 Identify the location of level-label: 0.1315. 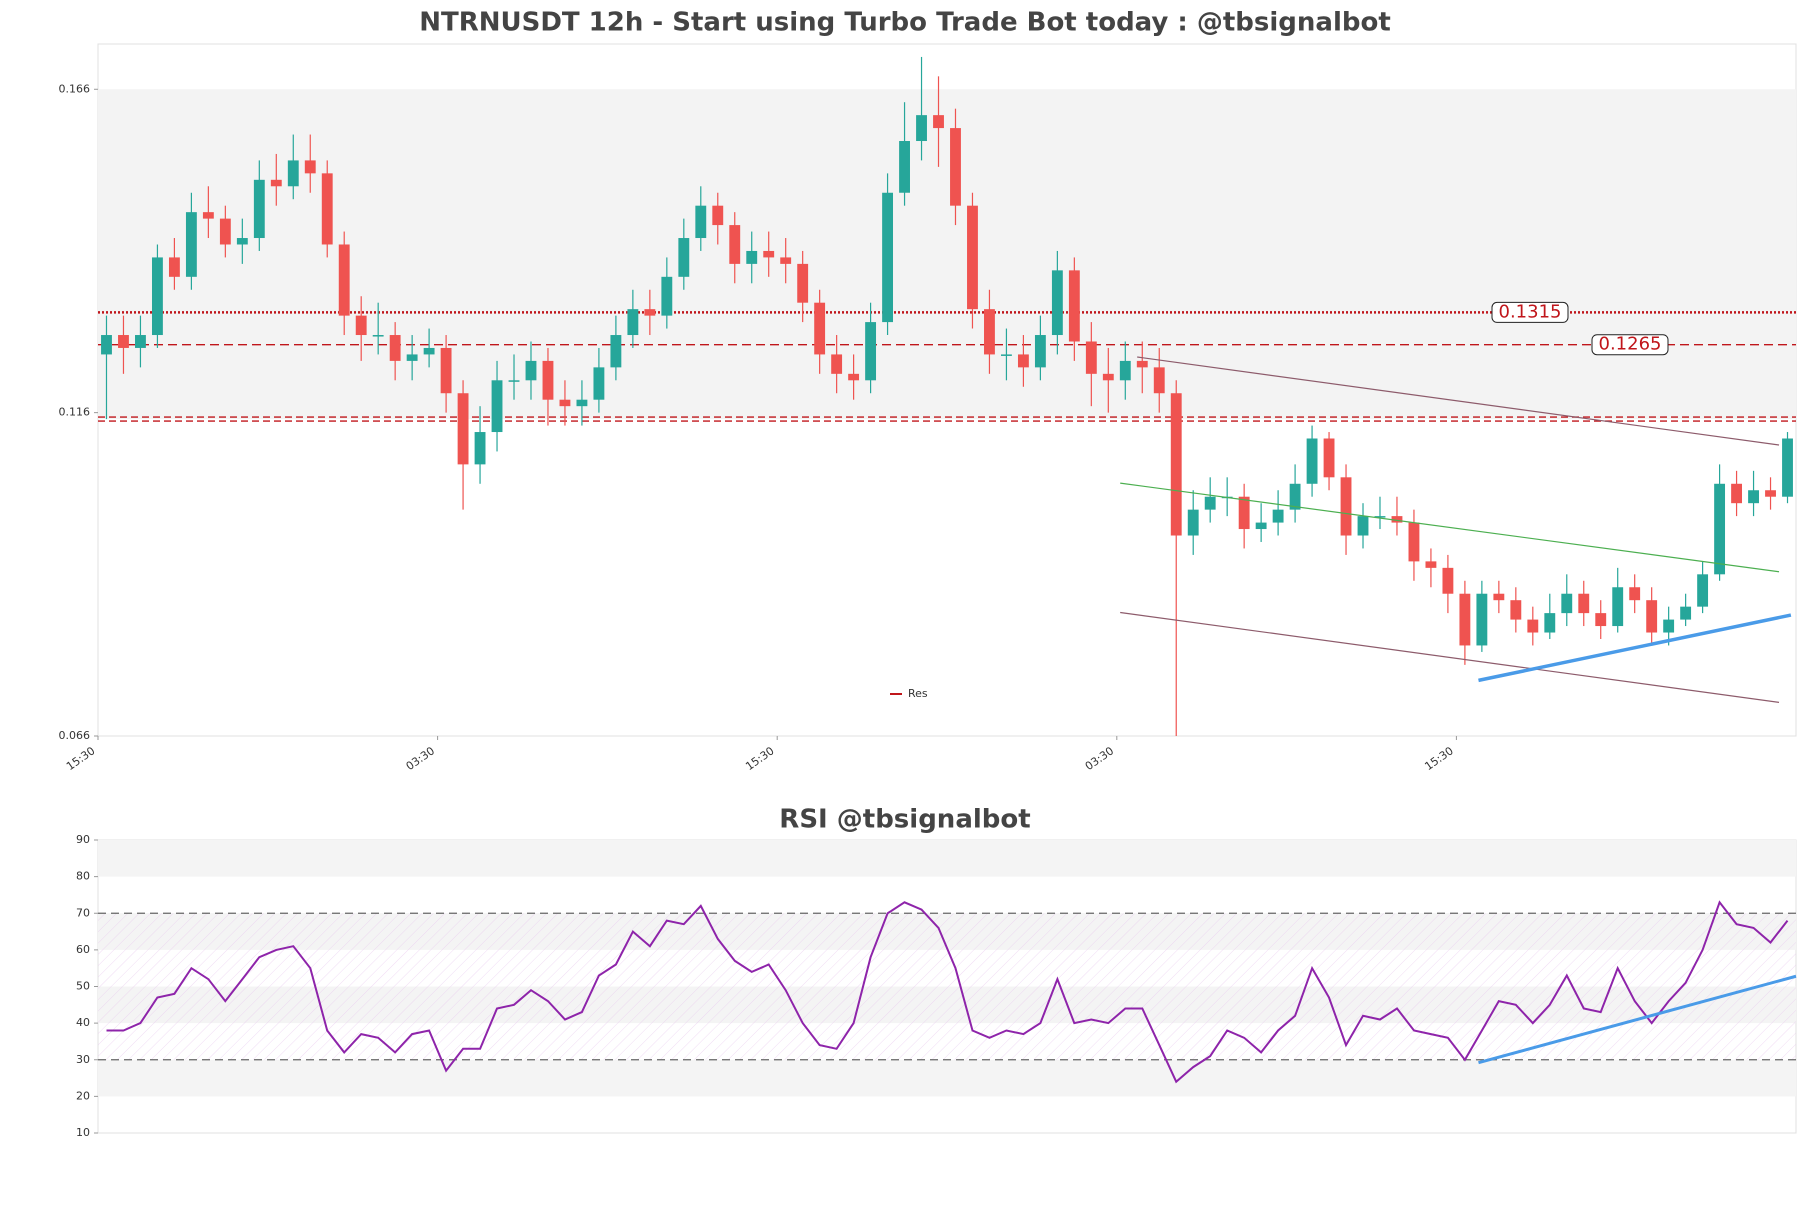
(1530, 311).